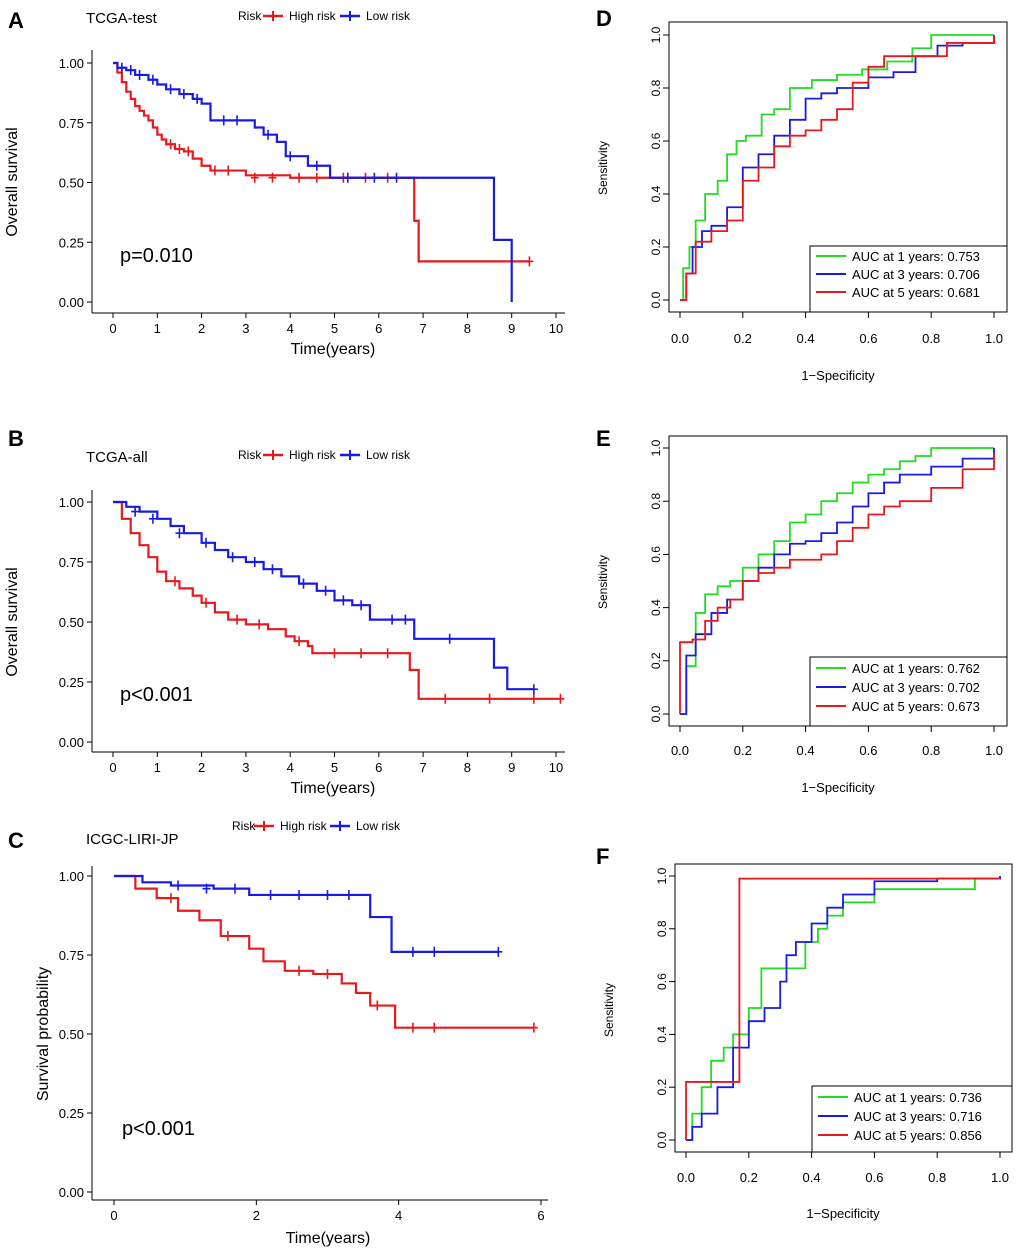  What do you see at coordinates (656, 660) in the screenshot?
I see `y-tick-label: 0.2` at bounding box center [656, 660].